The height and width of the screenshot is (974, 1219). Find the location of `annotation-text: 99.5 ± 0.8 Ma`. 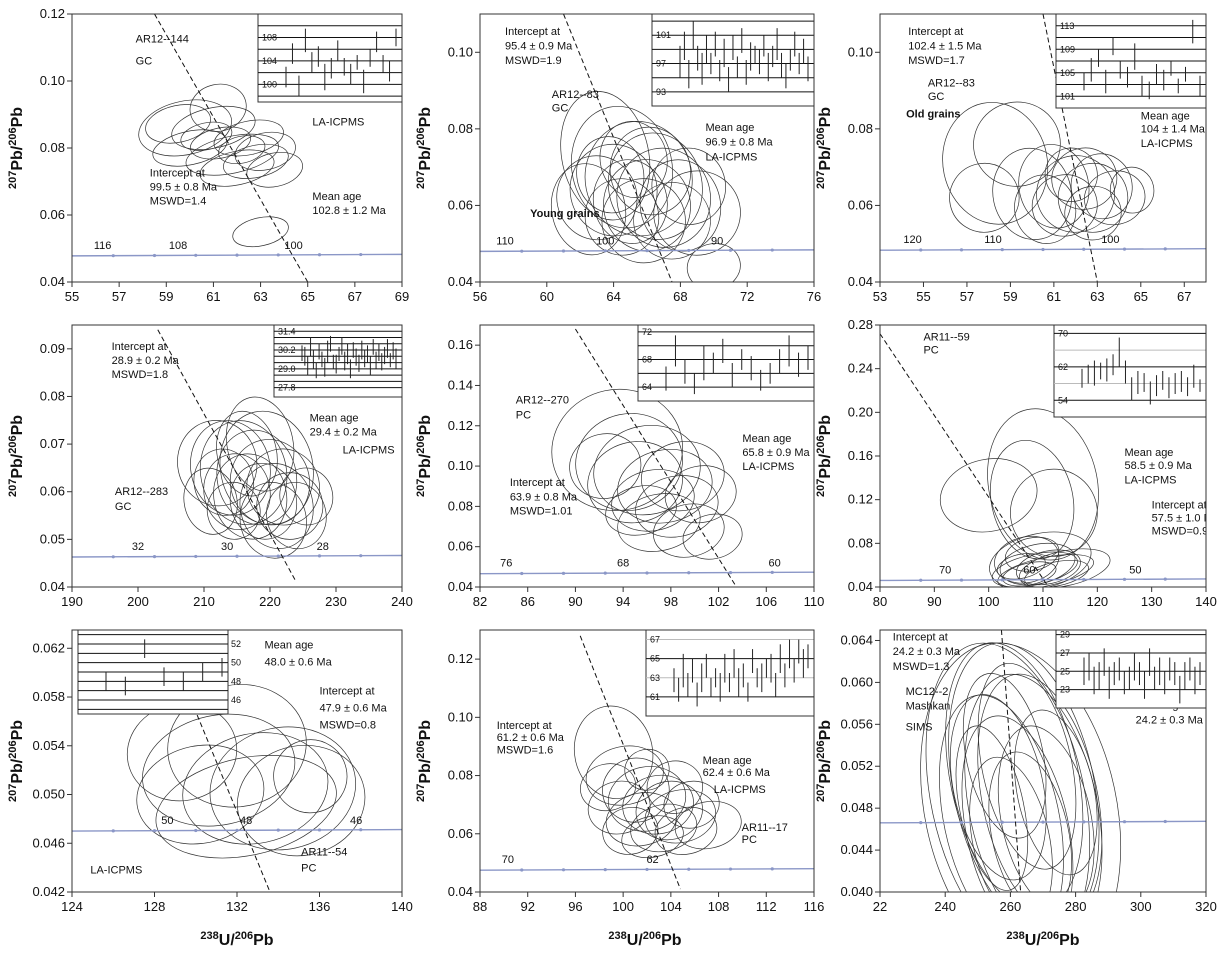

annotation-text: 99.5 ± 0.8 Ma is located at coordinates (184, 188).